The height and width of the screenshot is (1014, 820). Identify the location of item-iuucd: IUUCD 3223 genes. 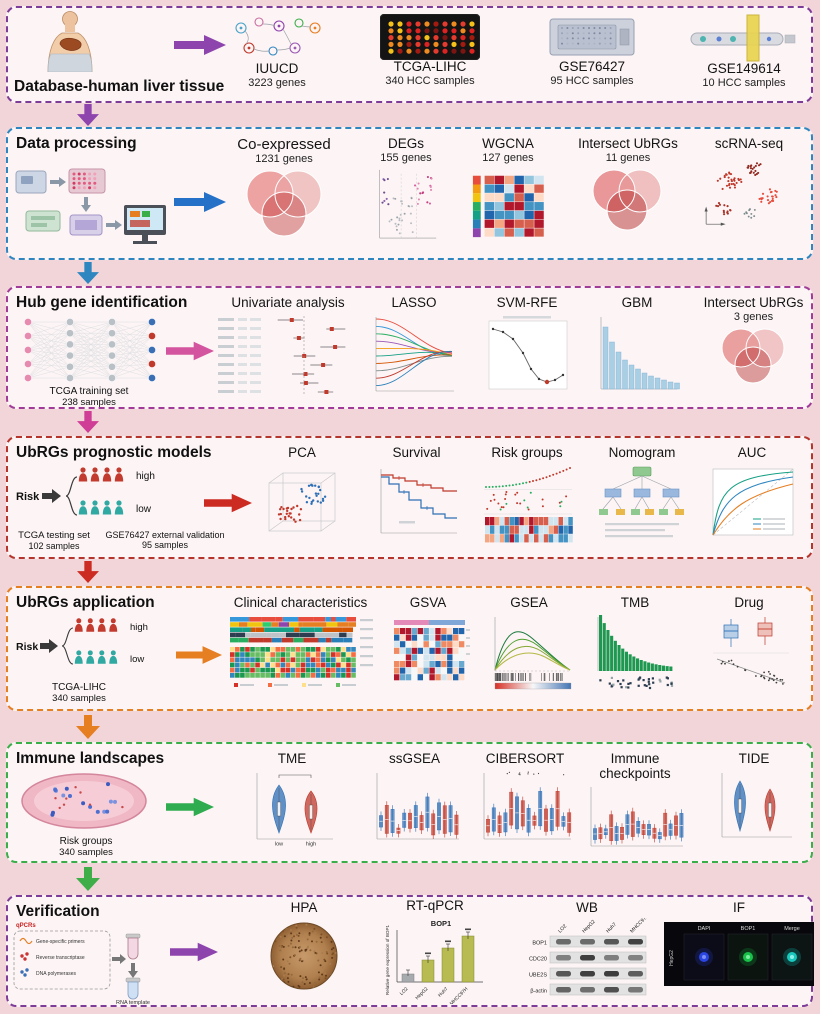
(277, 50).